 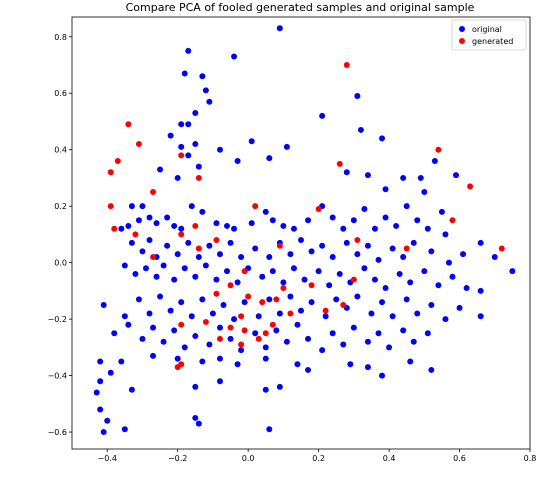 I want to click on x-tick-label: 0.0, so click(x=248, y=458).